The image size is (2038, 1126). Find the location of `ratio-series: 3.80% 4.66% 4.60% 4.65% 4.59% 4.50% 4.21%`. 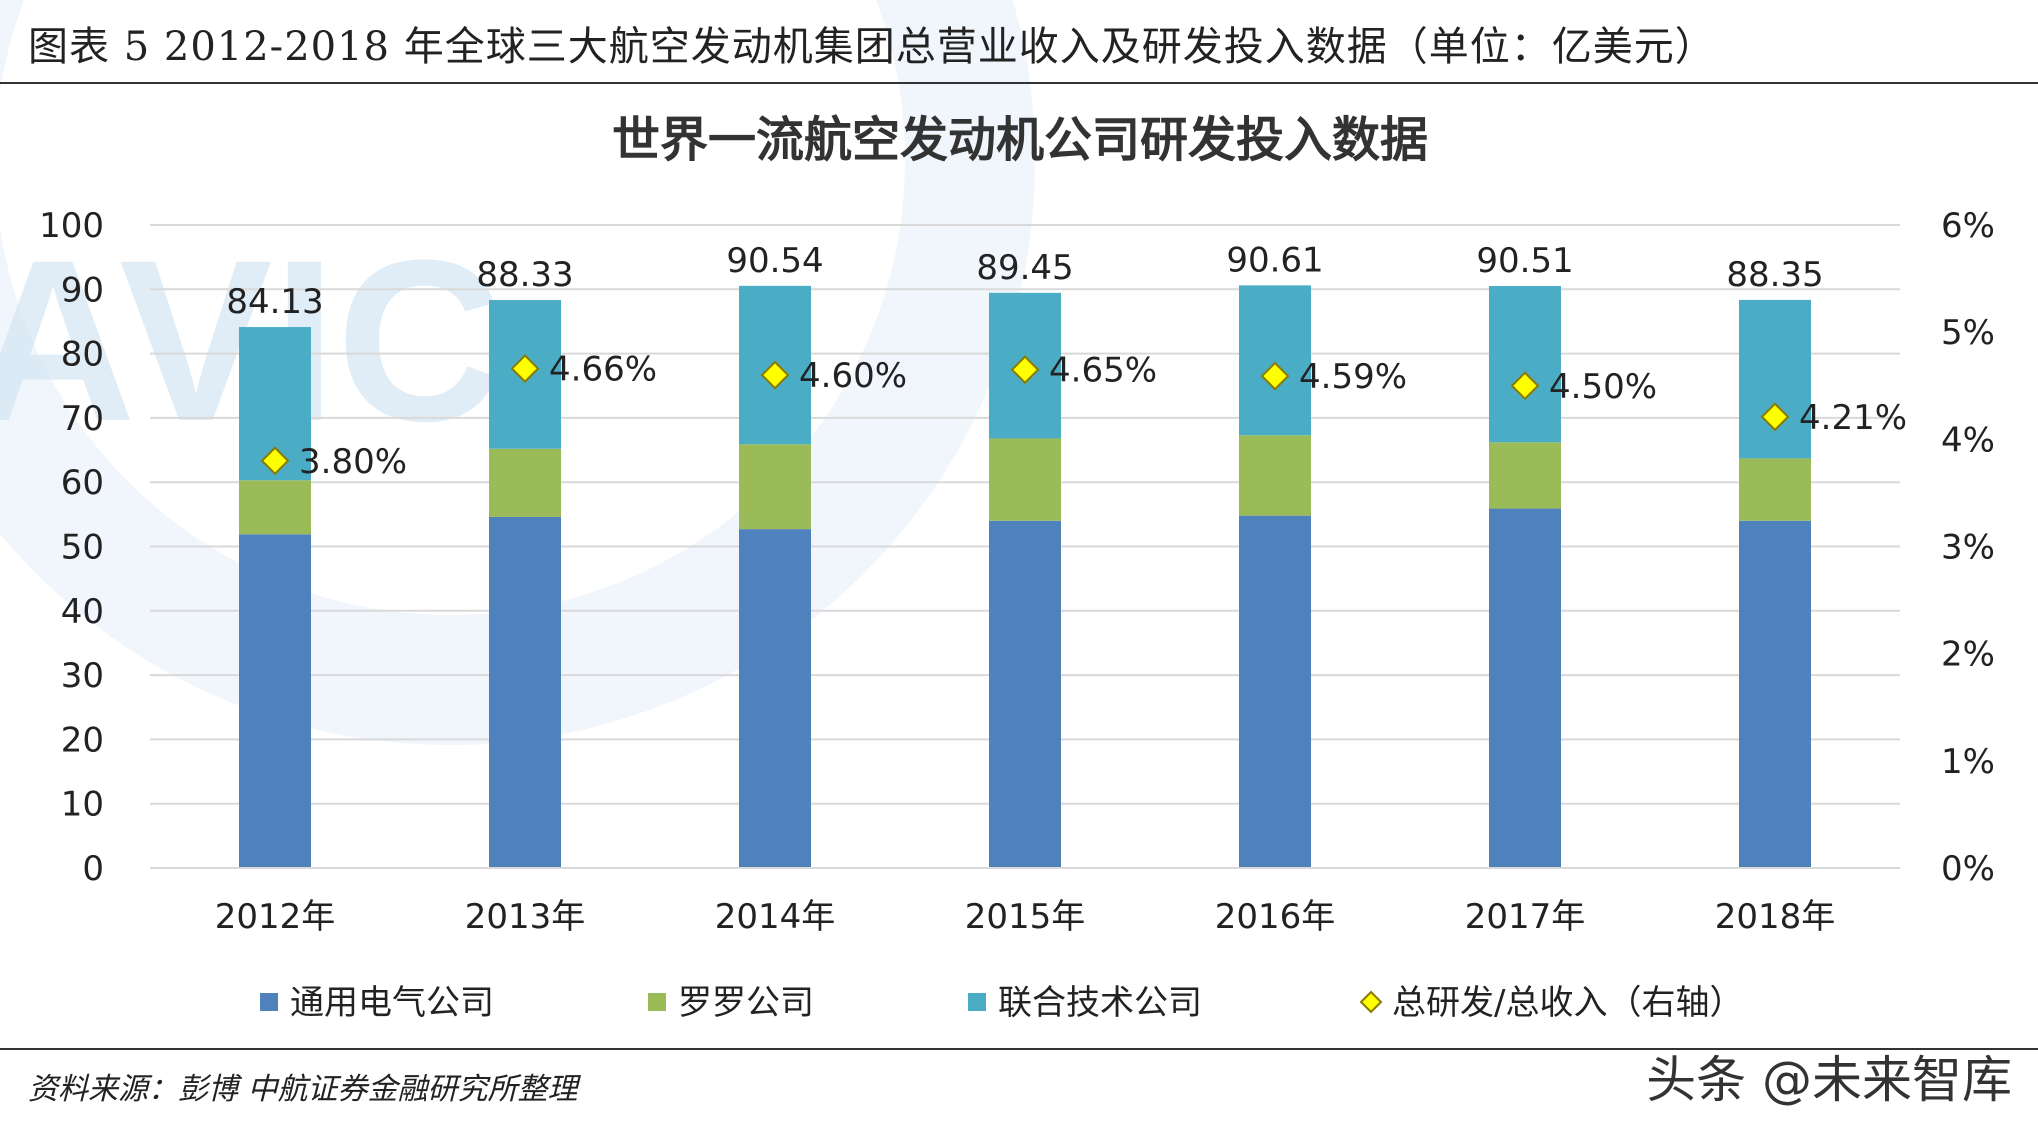

ratio-series: 3.80% 4.66% 4.60% 4.65% 4.59% 4.50% 4.21% is located at coordinates (1083, 416).